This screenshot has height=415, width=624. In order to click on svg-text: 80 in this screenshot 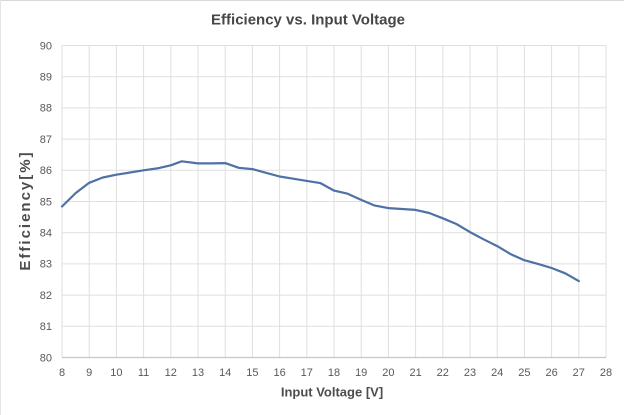, I will do `click(46, 358)`.